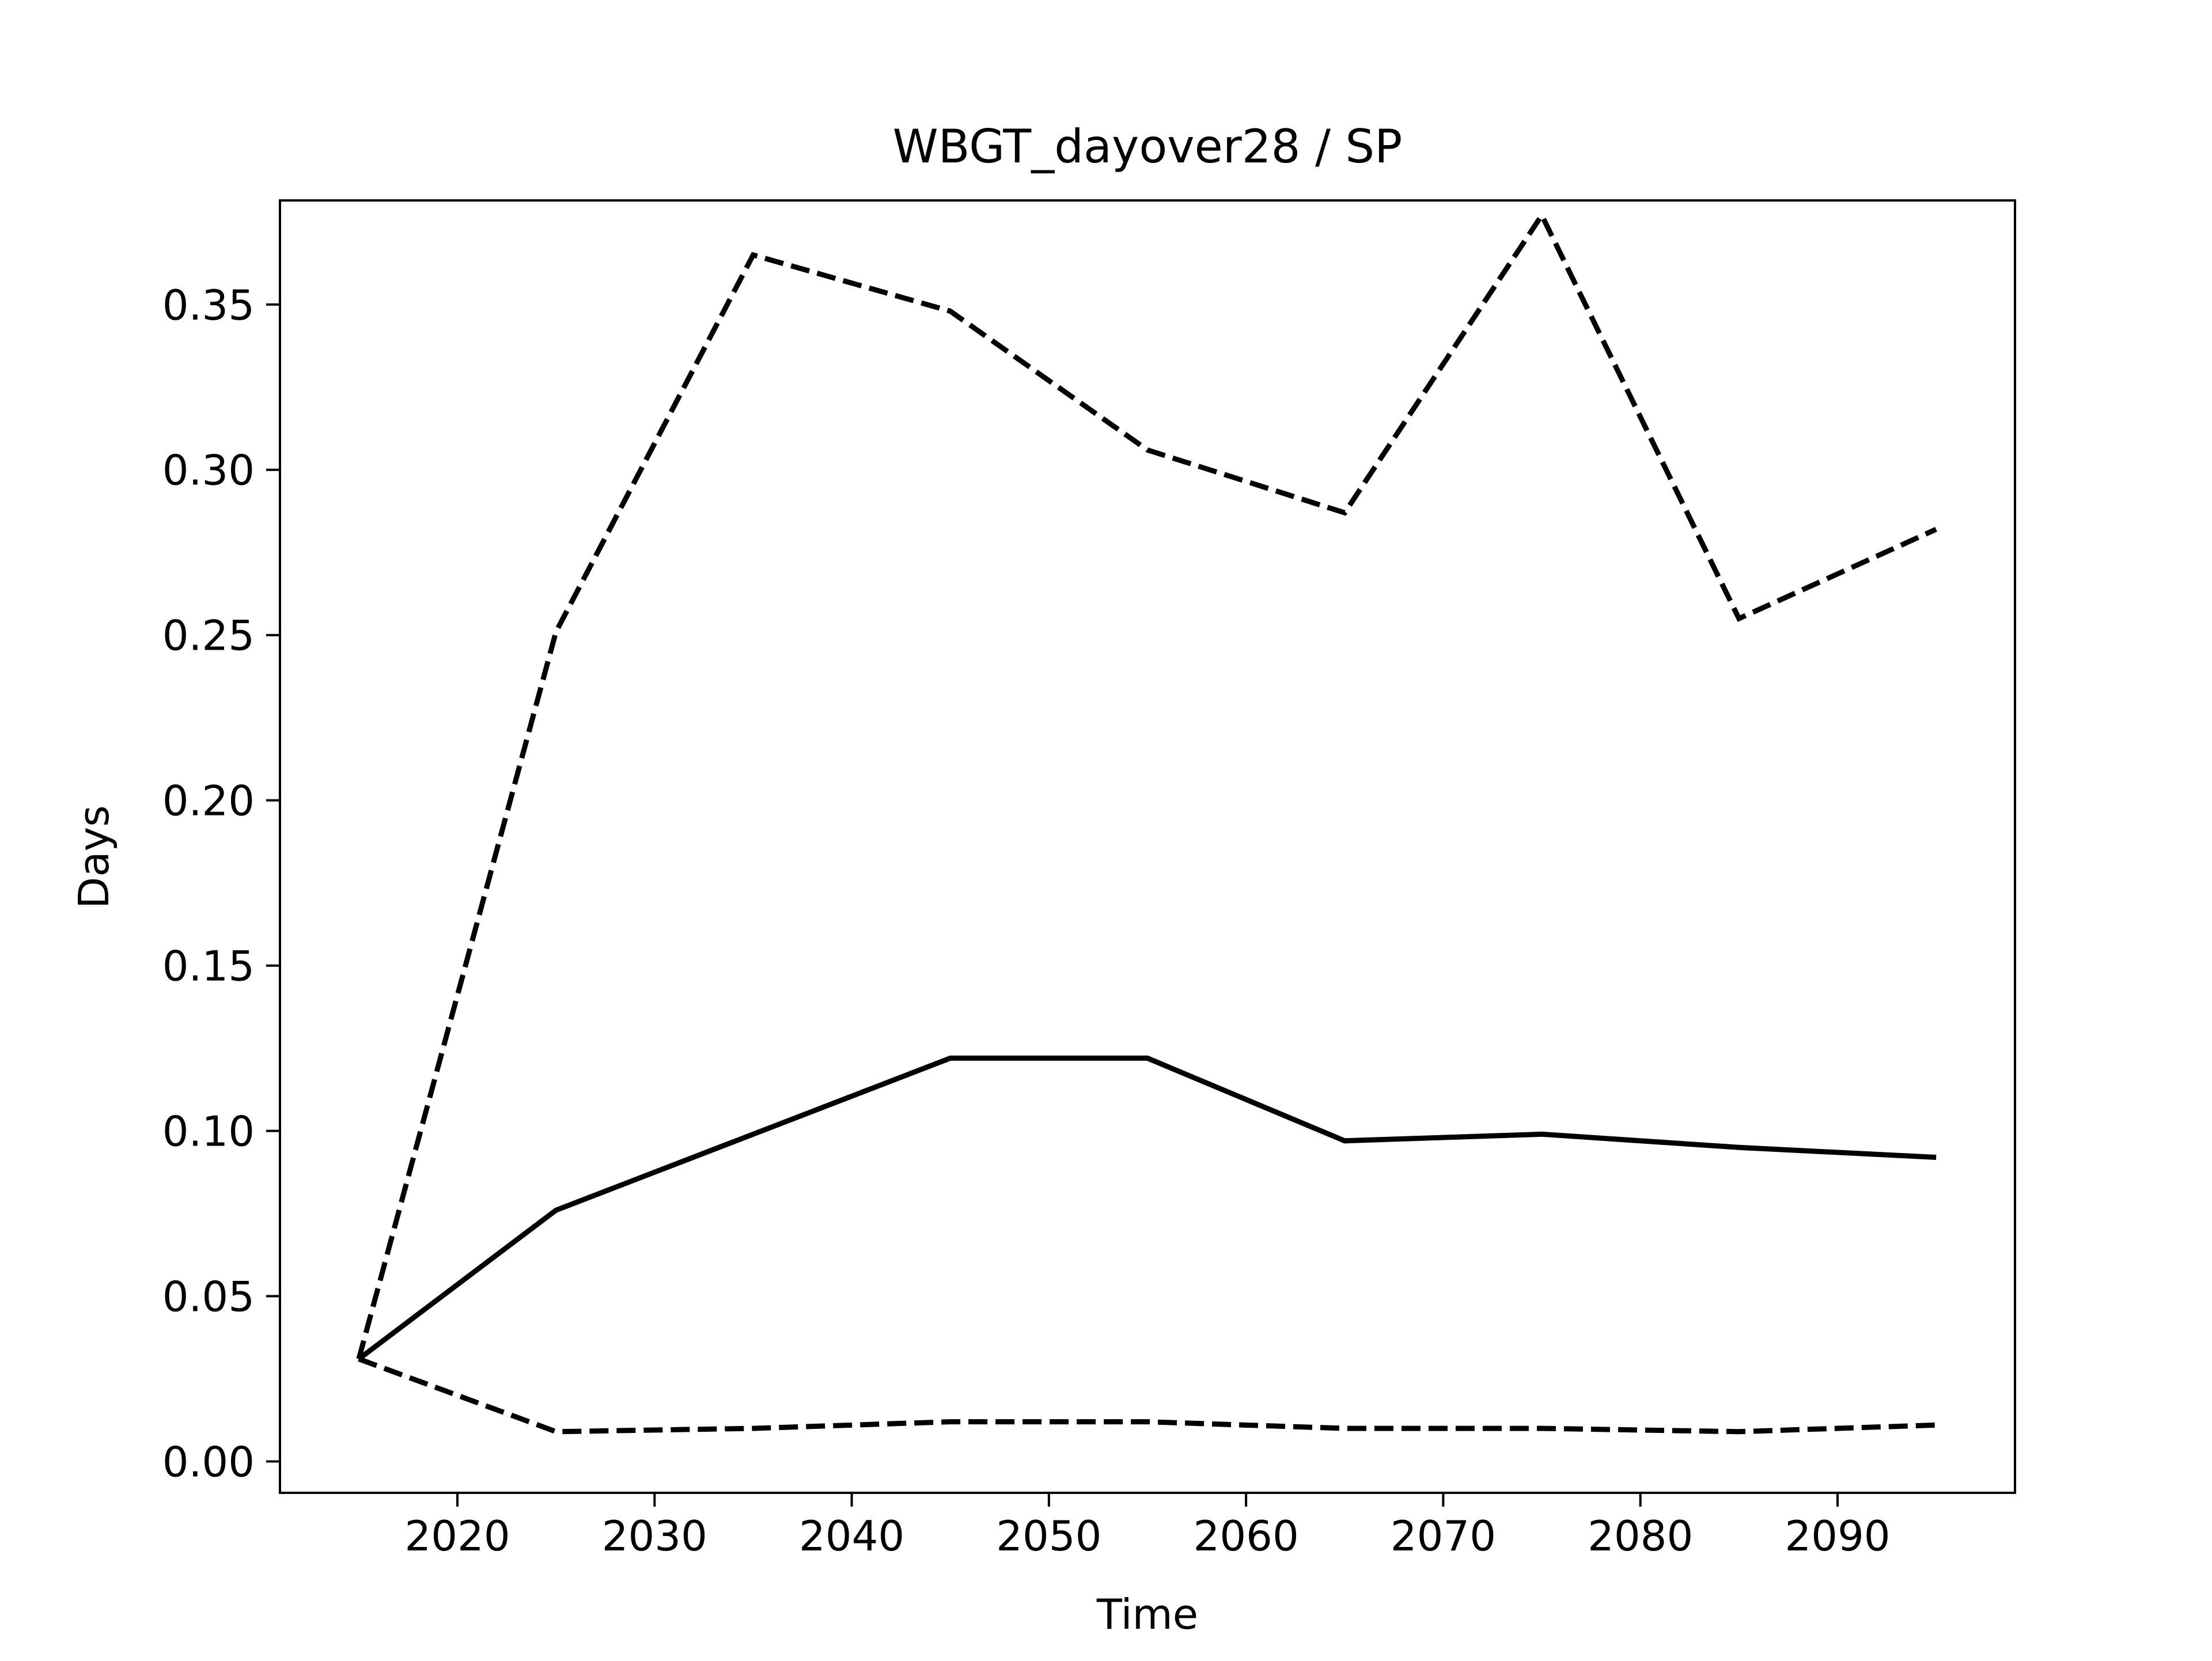 The height and width of the screenshot is (1661, 2212). What do you see at coordinates (1443, 1536) in the screenshot?
I see `x-tick-label: 2070` at bounding box center [1443, 1536].